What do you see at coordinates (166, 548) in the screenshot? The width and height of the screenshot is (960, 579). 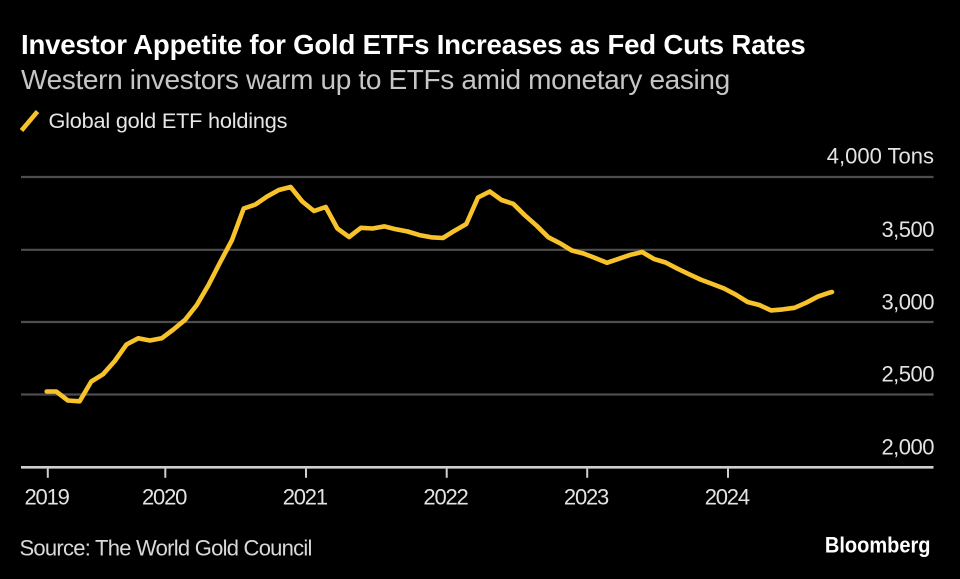 I see `svg-text: Source: The World Gold Council` at bounding box center [166, 548].